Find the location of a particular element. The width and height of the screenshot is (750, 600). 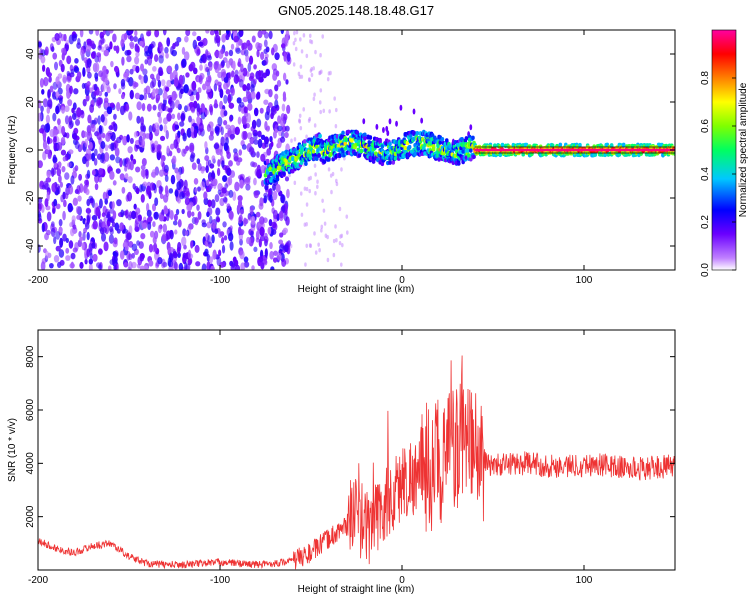

snr-xtick-label: 0 is located at coordinates (402, 580).